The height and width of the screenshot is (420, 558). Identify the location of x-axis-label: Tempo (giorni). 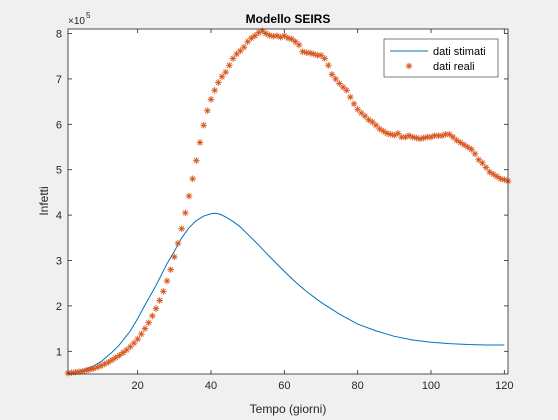
(288, 409).